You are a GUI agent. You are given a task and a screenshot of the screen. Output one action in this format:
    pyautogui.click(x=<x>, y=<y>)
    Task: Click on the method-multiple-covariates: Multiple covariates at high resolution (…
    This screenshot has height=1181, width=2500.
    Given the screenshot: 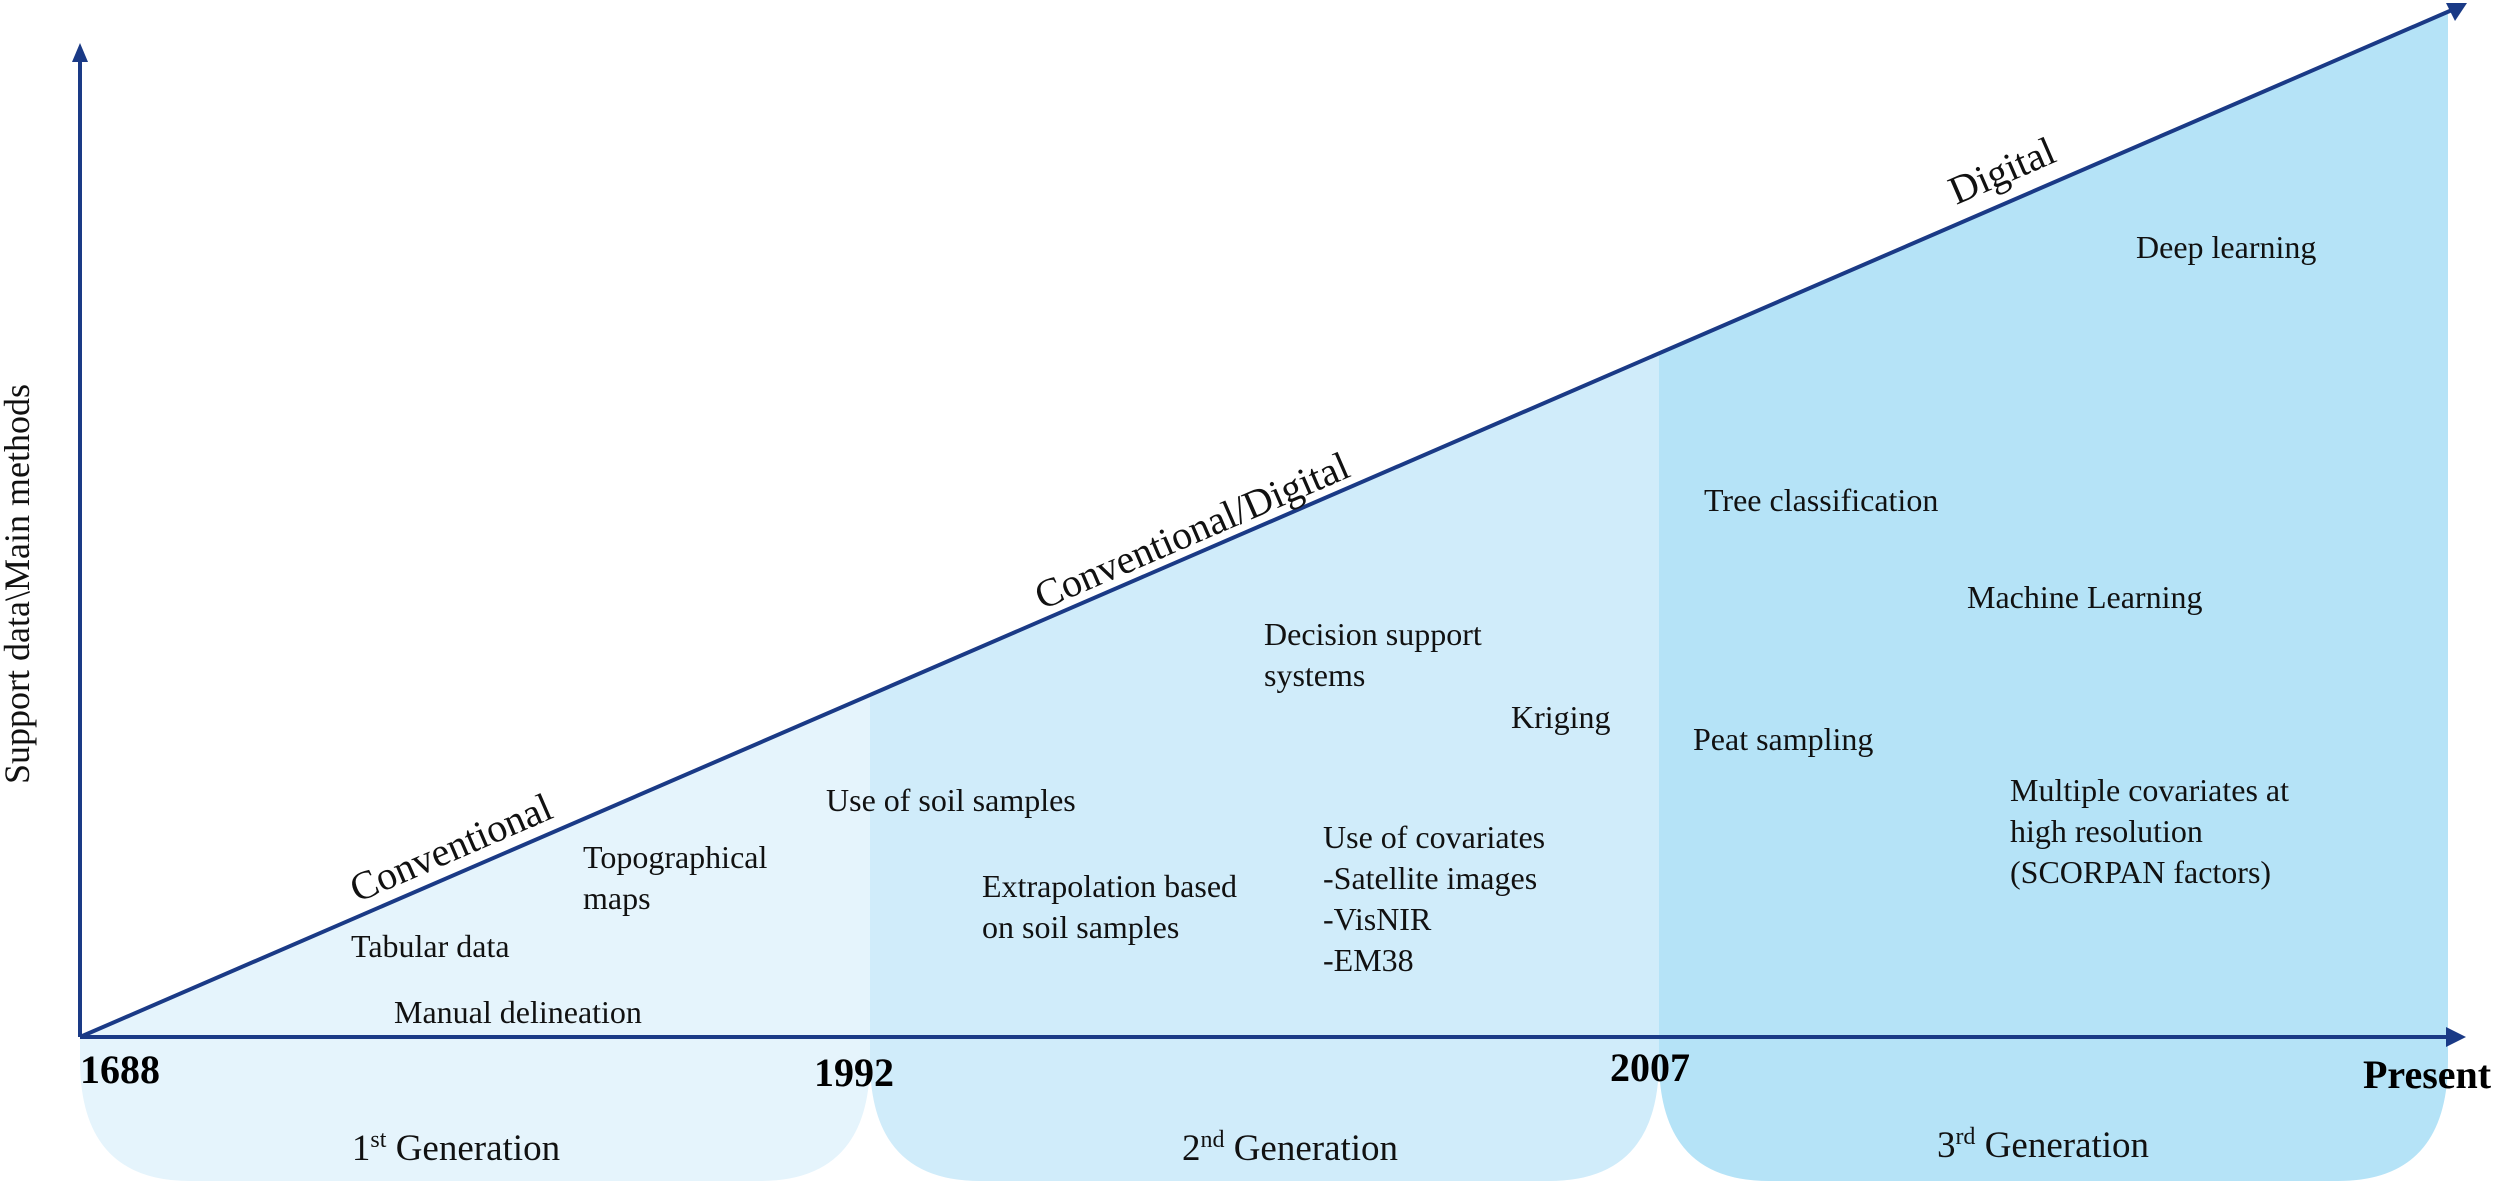 What is the action you would take?
    pyautogui.click(x=2150, y=831)
    